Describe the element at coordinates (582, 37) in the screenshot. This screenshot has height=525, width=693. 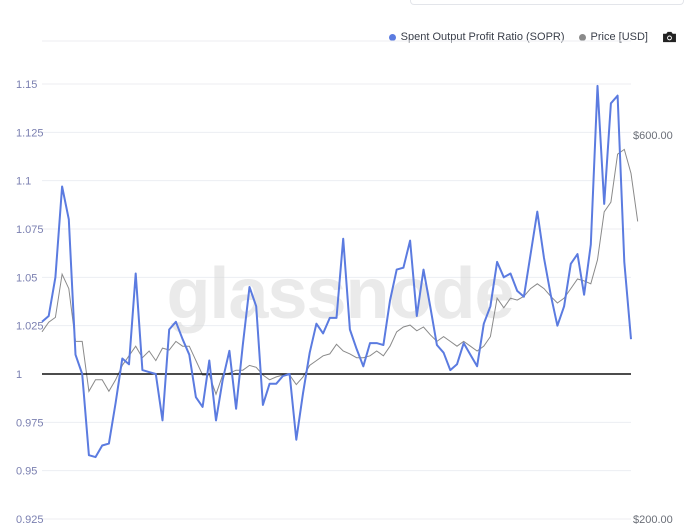
I see `legend-dot-price` at that location.